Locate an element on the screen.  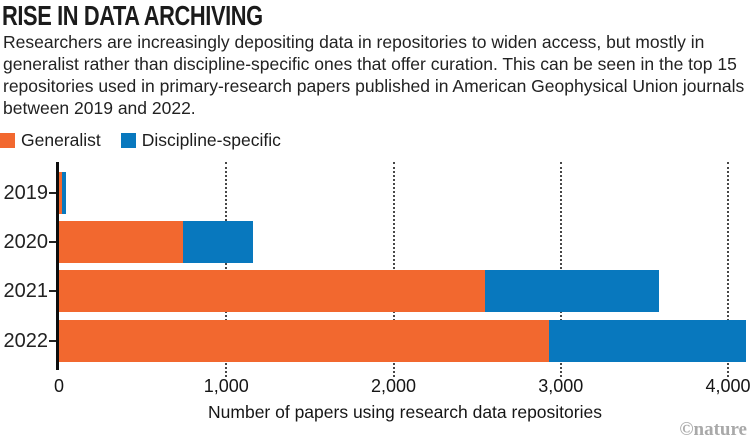
x-tick-label-0: 0 is located at coordinates (59, 386).